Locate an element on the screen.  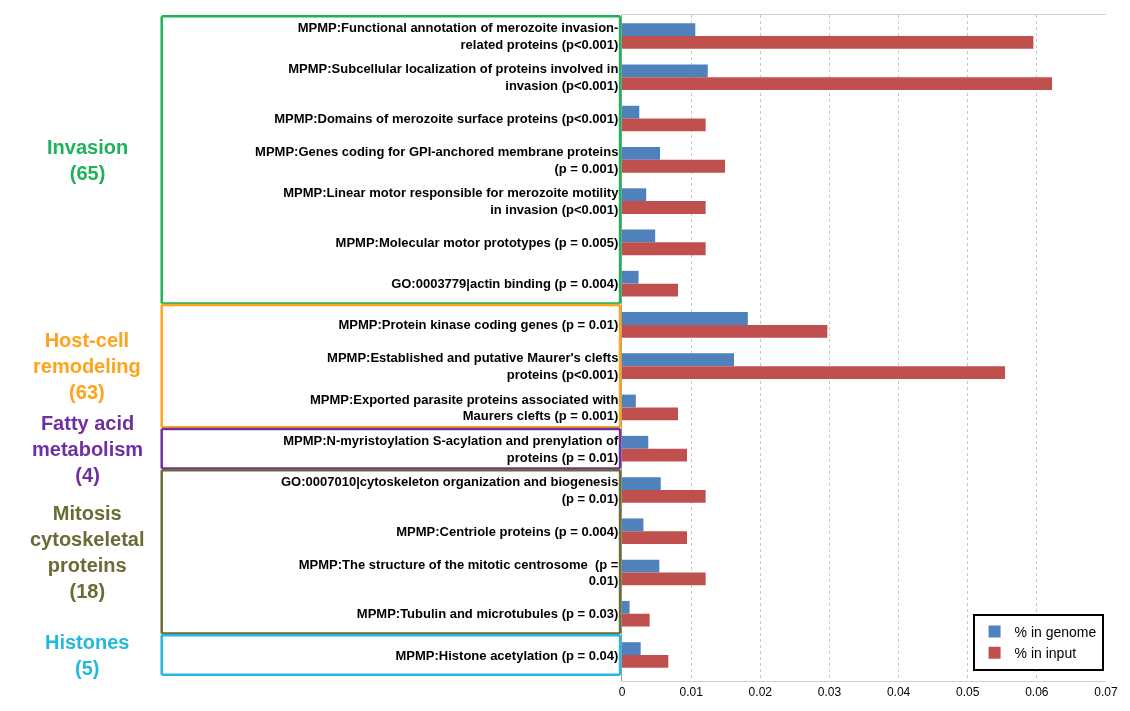
text: Mitosis cytoskeletal proteins (18) is located at coordinates (87, 552).